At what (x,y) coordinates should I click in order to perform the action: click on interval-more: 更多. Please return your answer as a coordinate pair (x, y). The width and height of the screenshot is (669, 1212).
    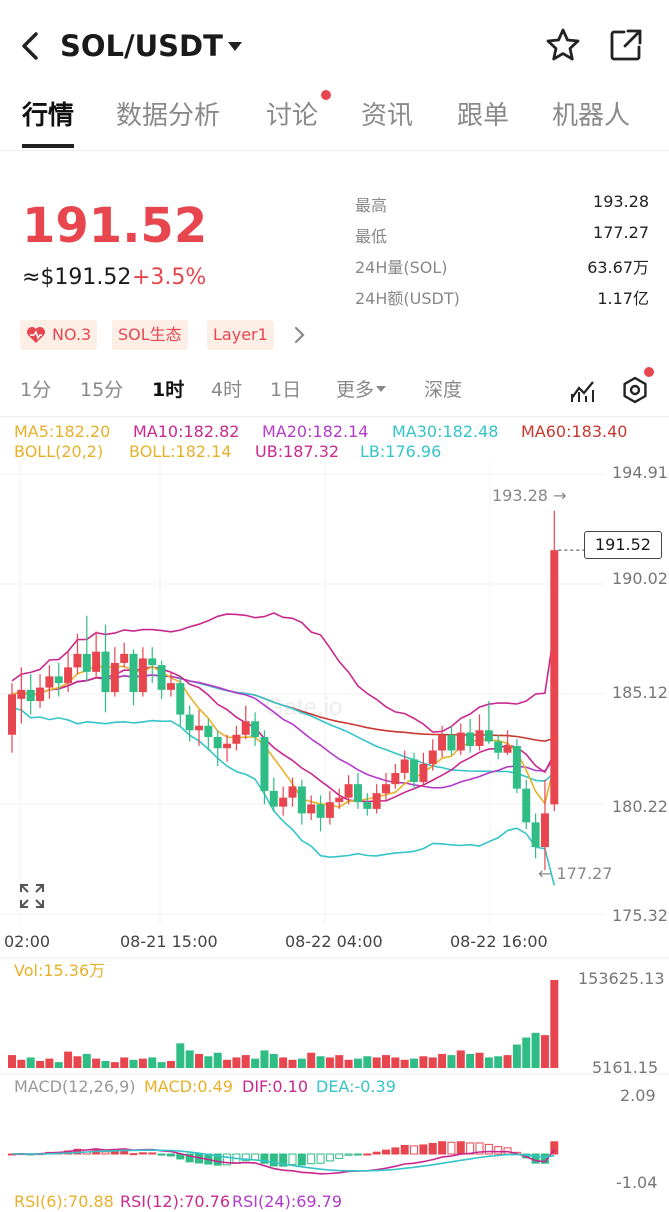
    Looking at the image, I should click on (362, 390).